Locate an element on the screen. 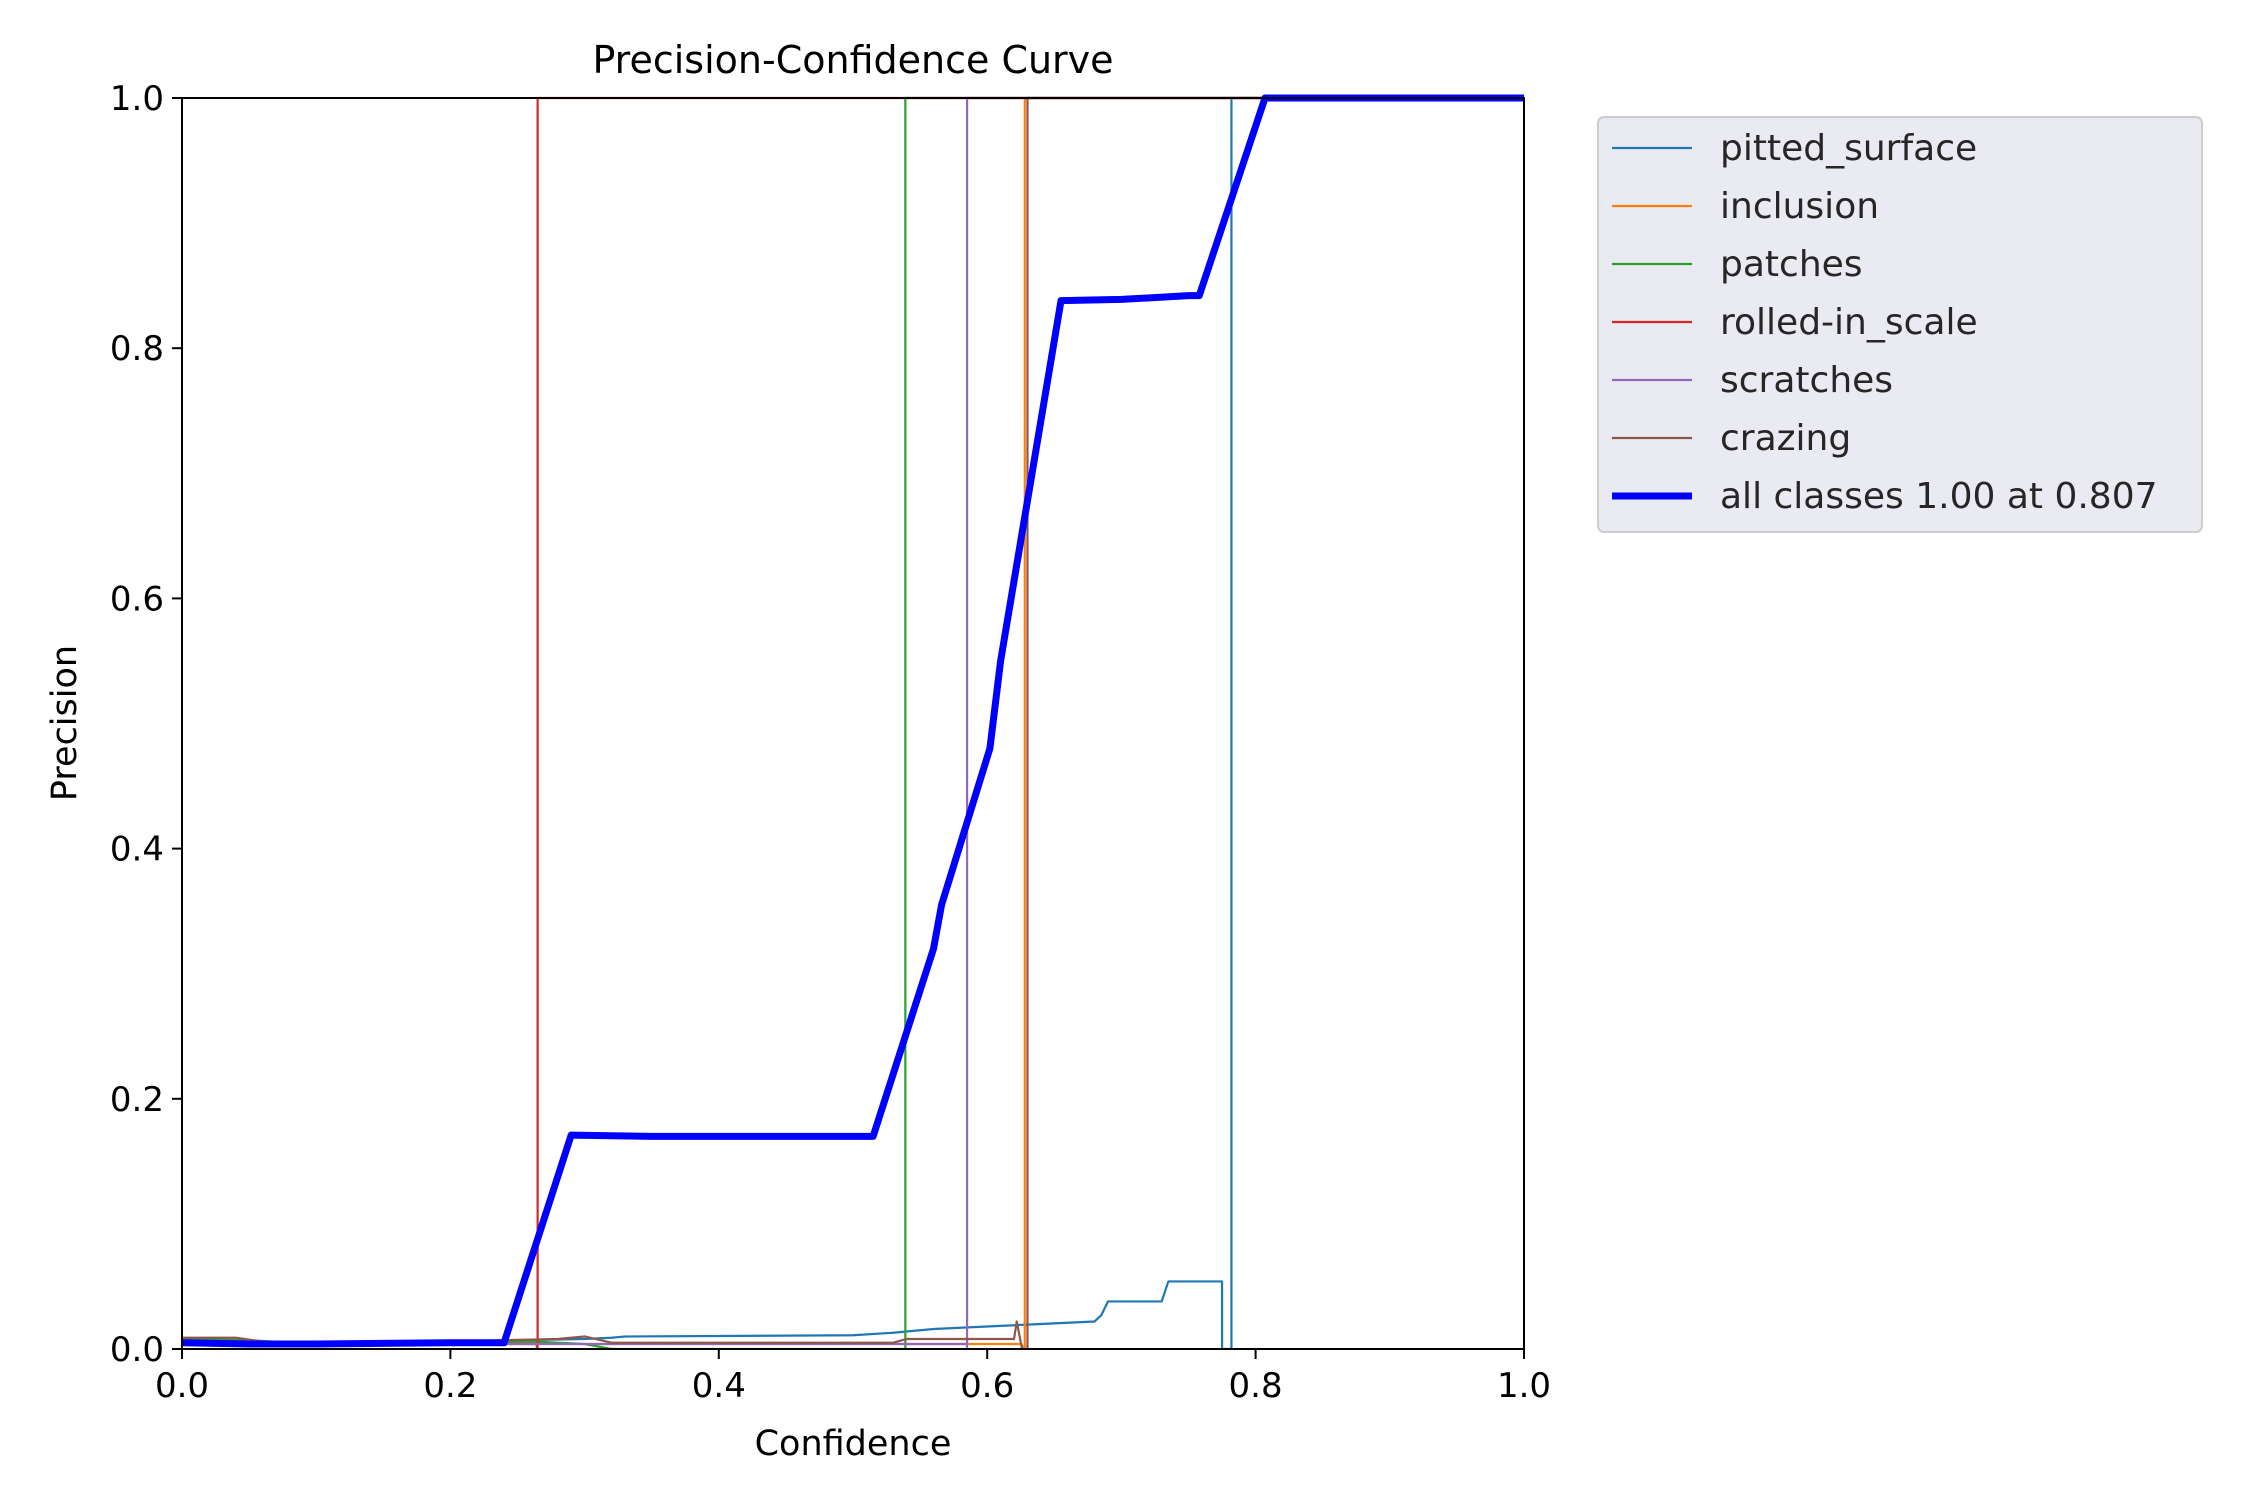 The width and height of the screenshot is (2250, 1504). legend-label: pitted_surface is located at coordinates (1848, 148).